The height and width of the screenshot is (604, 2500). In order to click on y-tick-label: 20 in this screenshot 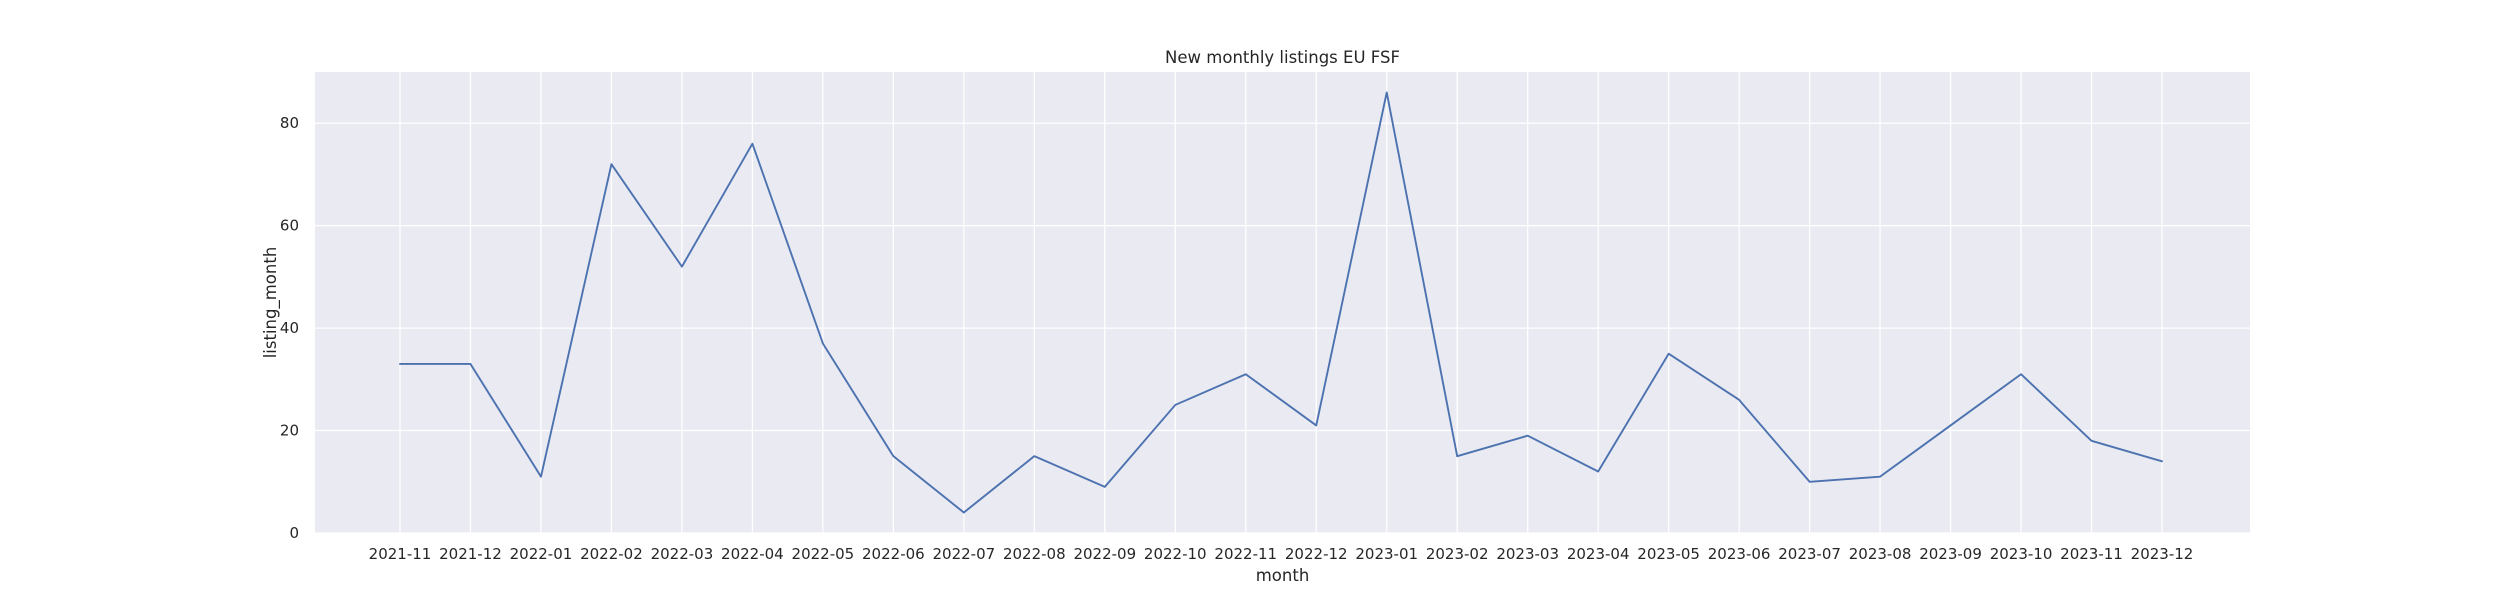, I will do `click(289, 431)`.